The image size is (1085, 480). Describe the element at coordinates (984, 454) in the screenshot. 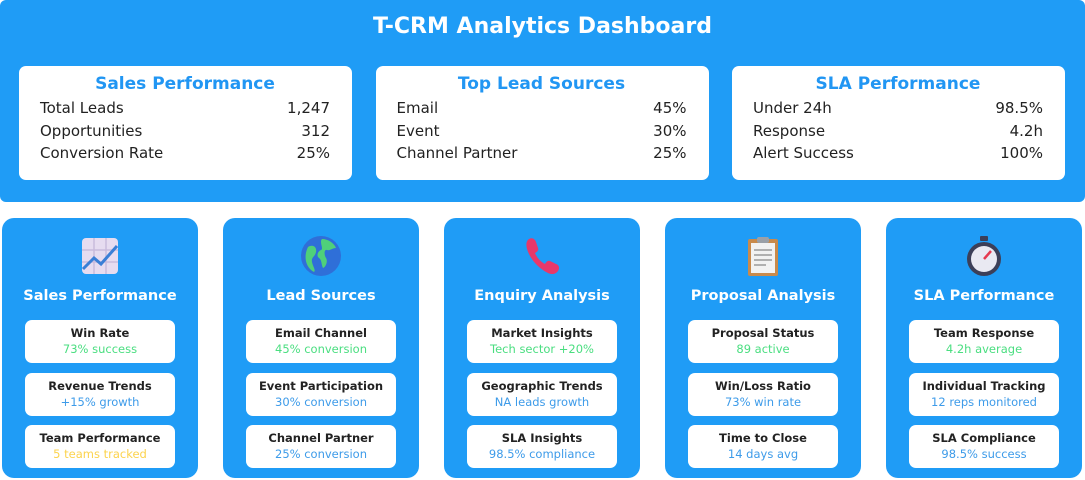

I see `metric-value: 98.5% success` at that location.